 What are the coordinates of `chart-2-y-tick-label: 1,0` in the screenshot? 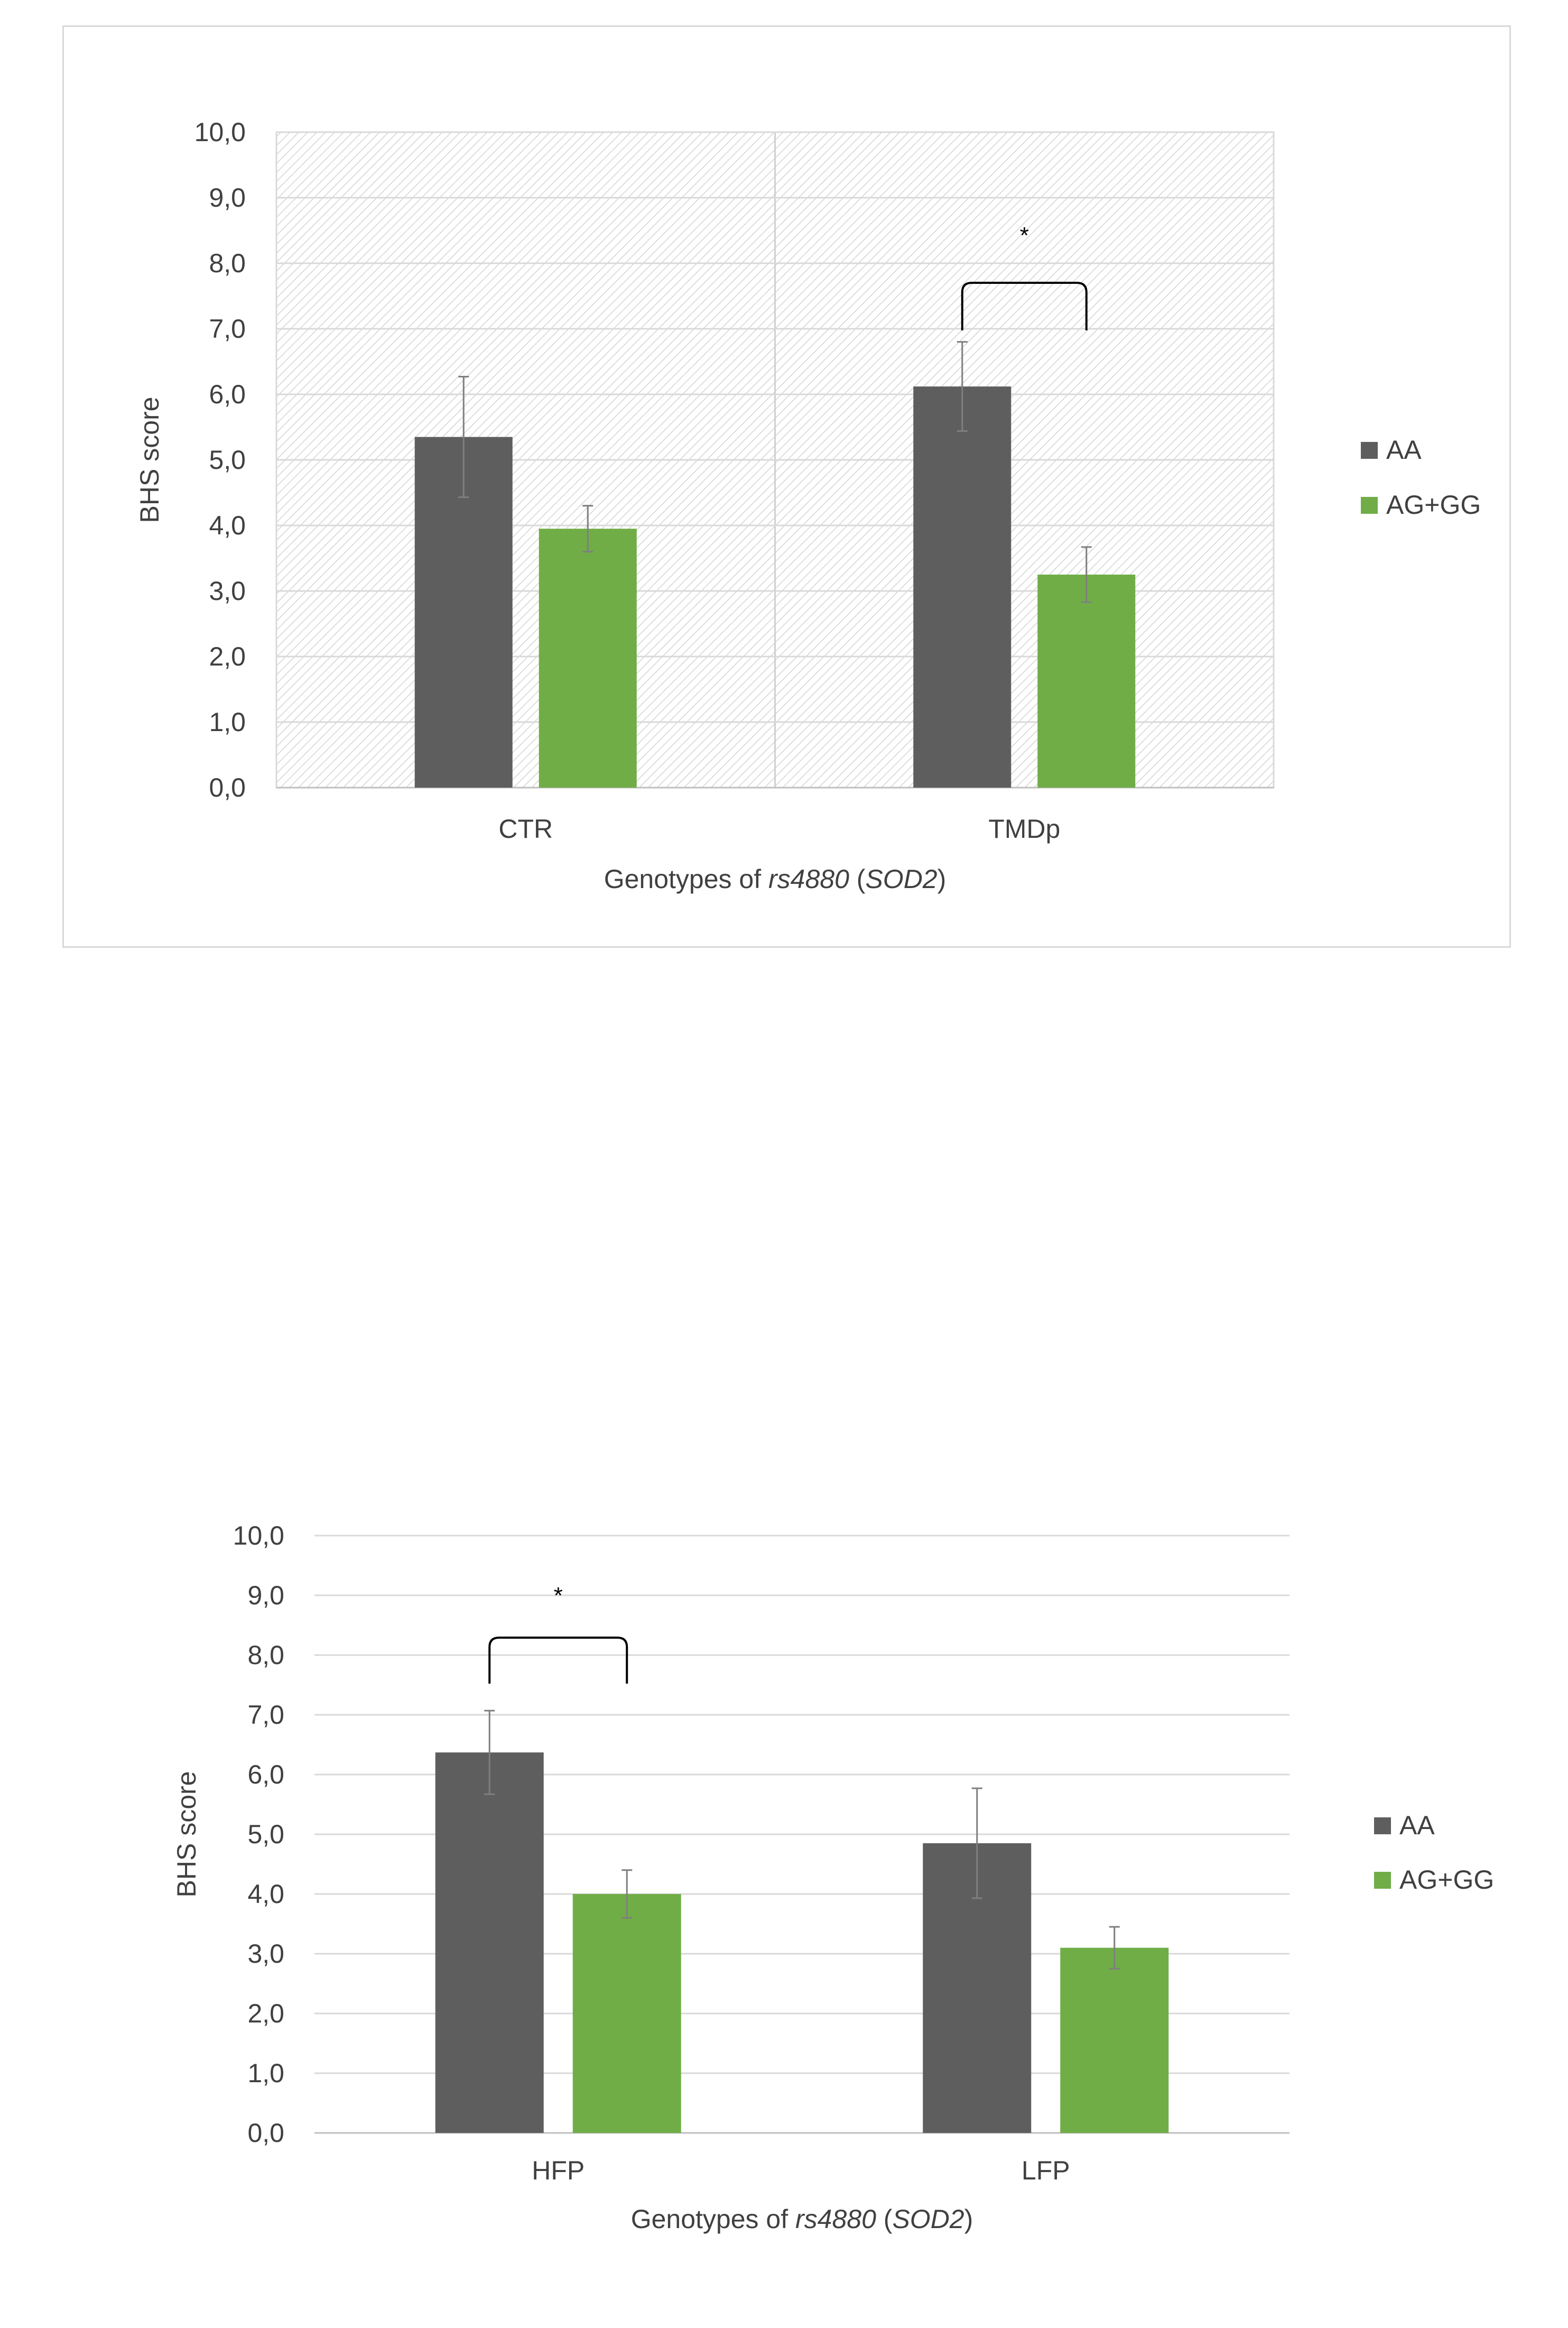 It's located at (266, 2073).